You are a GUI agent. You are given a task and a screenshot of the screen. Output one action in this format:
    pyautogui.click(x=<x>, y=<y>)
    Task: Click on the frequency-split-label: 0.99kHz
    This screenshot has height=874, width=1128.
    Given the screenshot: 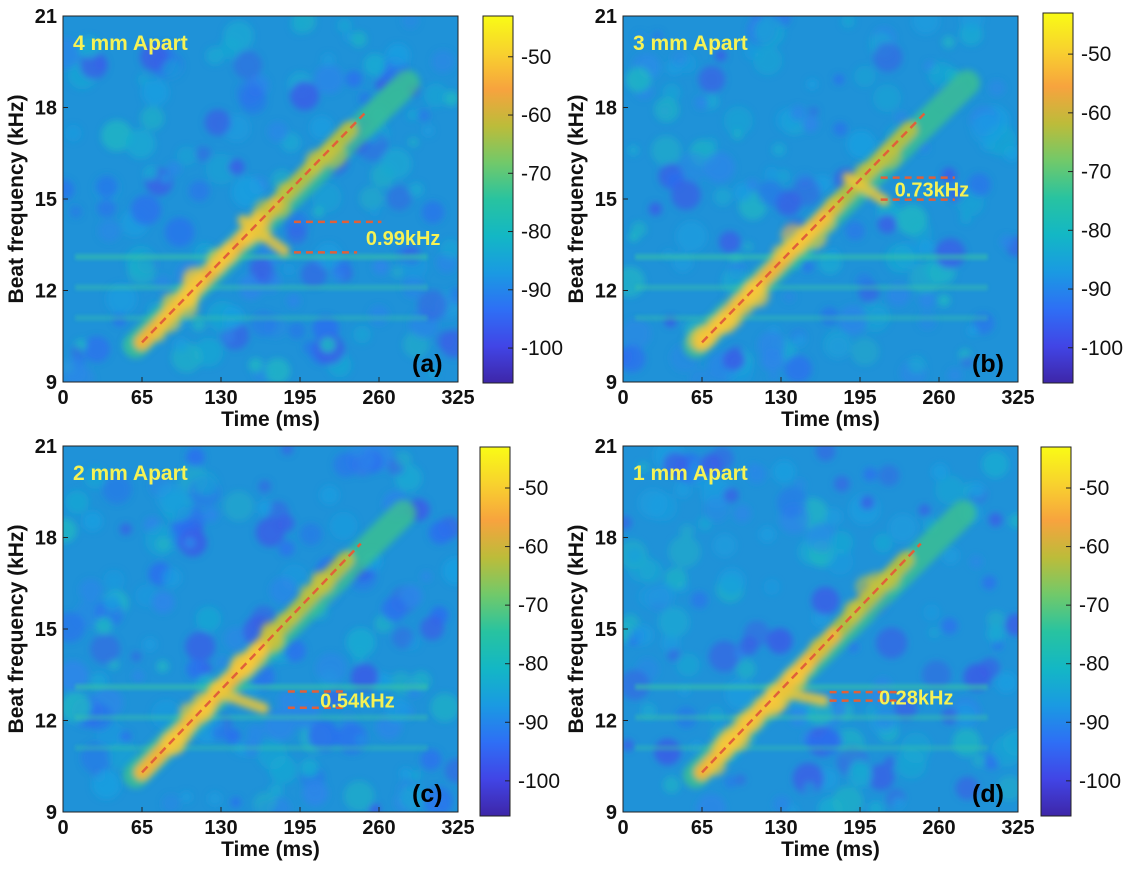 What is the action you would take?
    pyautogui.click(x=403, y=239)
    